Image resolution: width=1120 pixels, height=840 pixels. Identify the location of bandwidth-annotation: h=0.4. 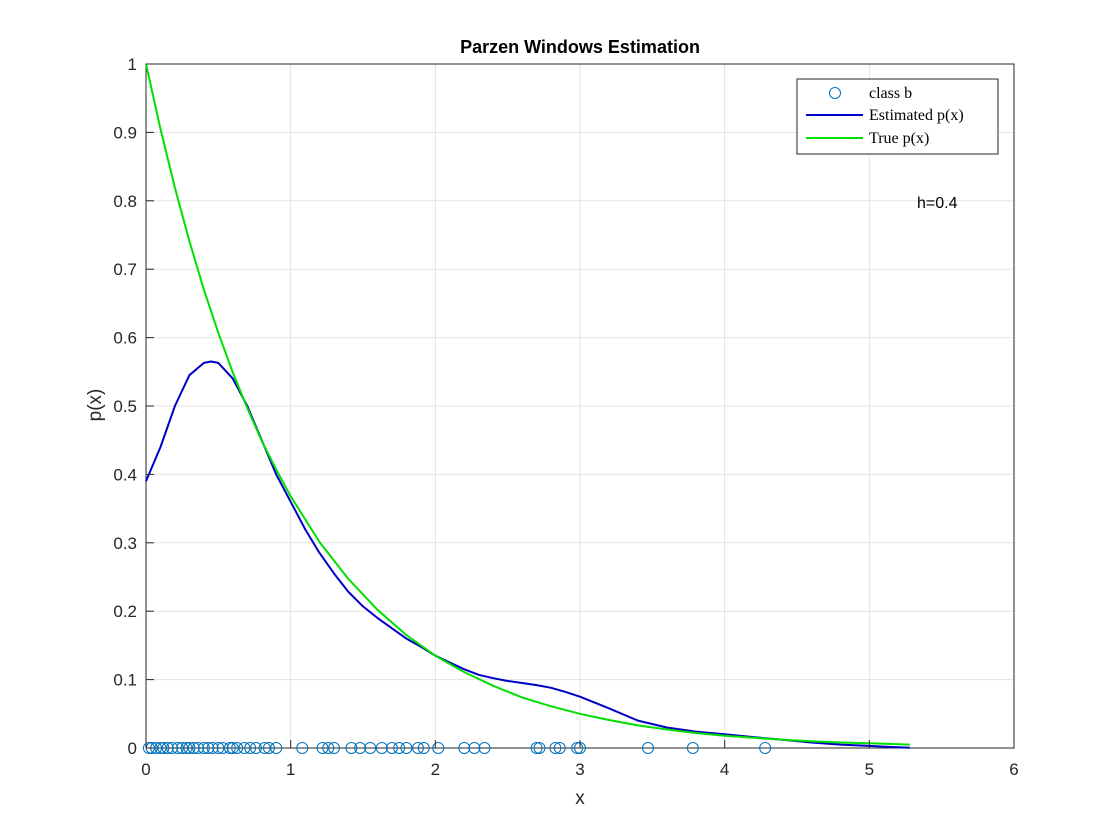
(937, 203).